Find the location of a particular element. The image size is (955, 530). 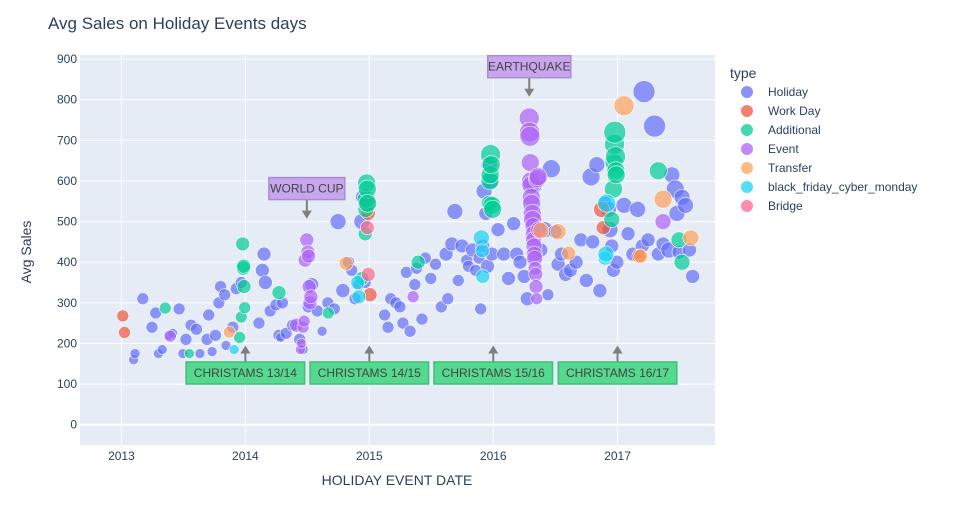

legend-item: black_friday_cyber_monday is located at coordinates (829, 187).